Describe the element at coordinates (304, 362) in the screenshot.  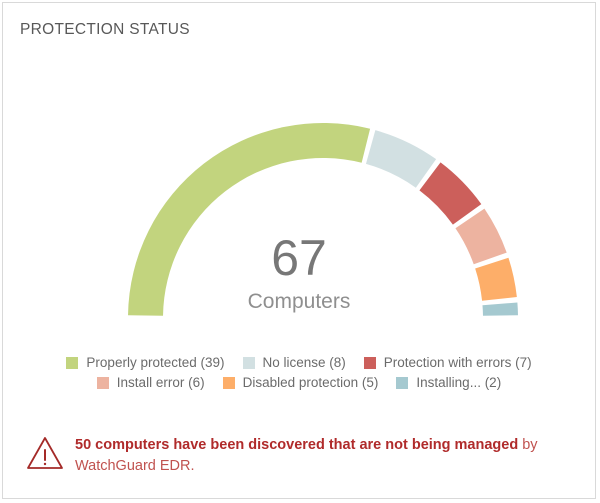
I see `legend-item-label: No license (8)` at that location.